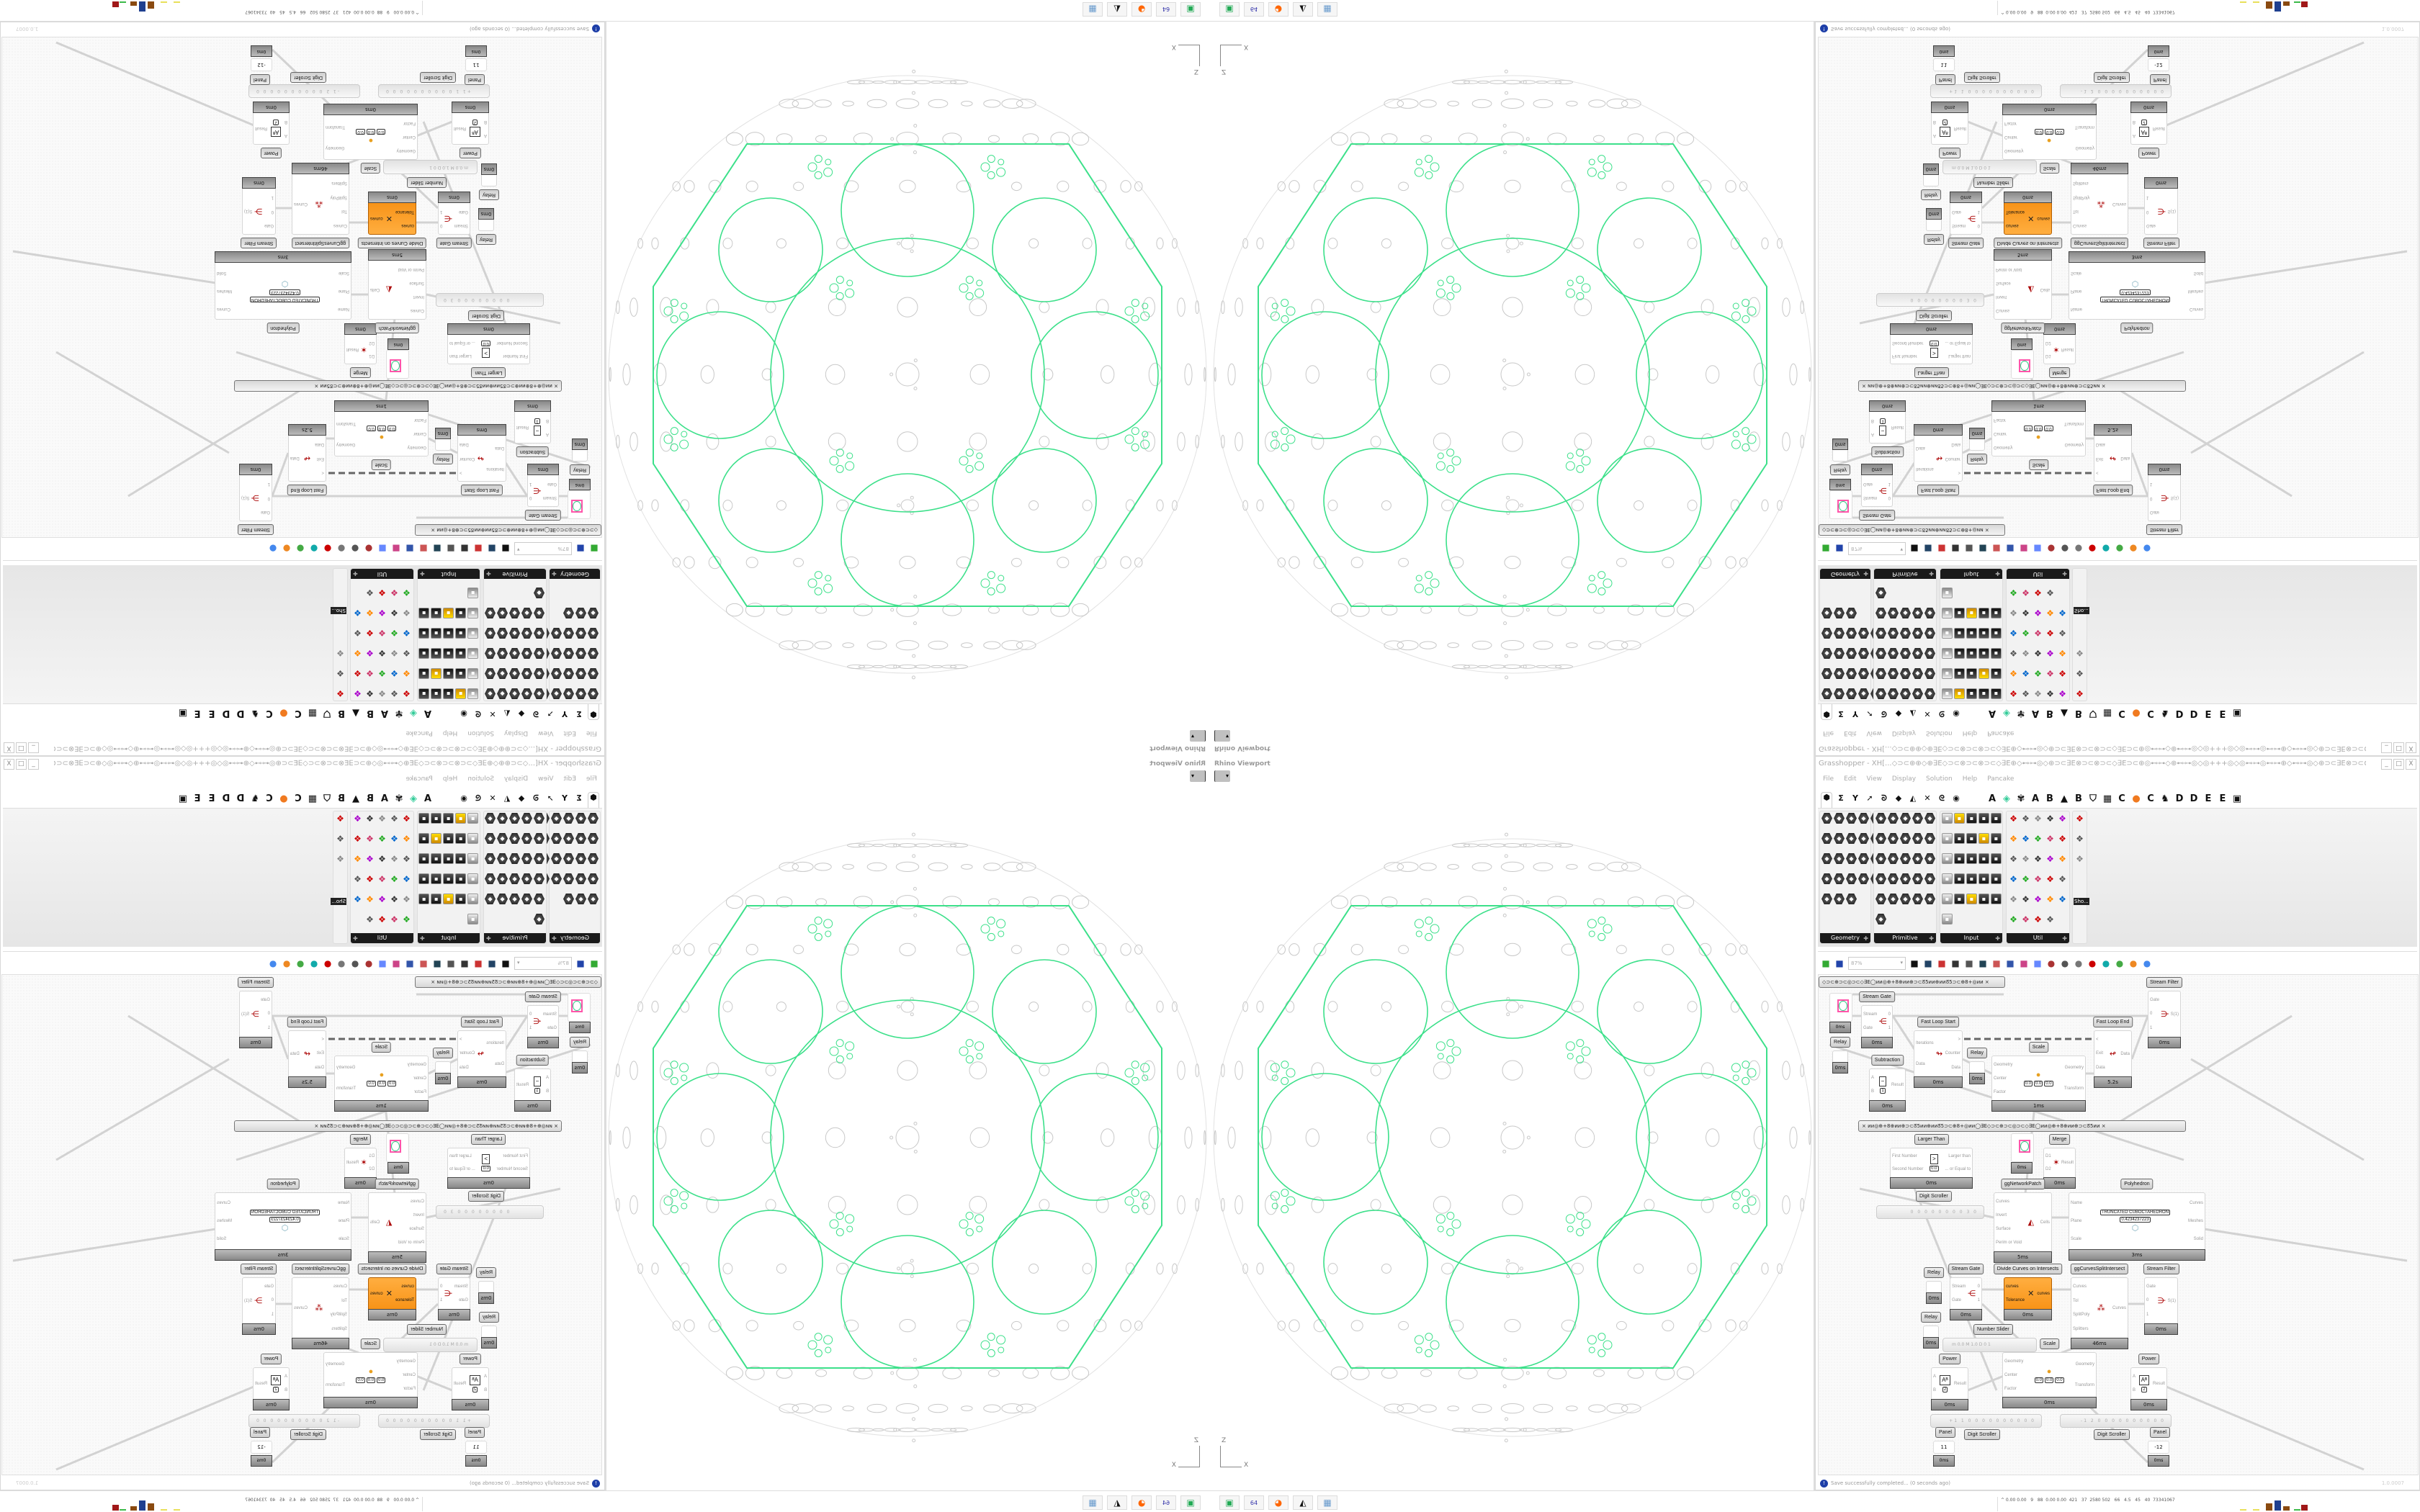  I want to click on cherry-icon: ❖, so click(407, 693).